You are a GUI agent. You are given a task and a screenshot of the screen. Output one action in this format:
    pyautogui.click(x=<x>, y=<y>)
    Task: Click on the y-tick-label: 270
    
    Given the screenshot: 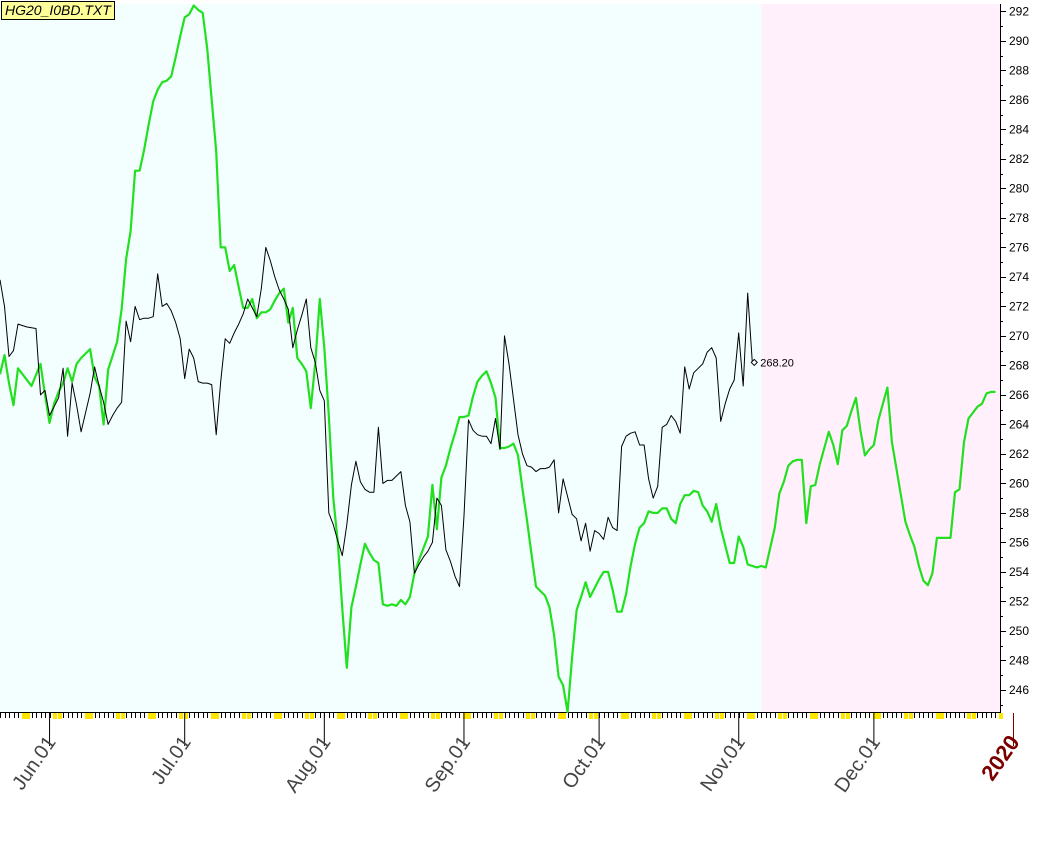 What is the action you would take?
    pyautogui.click(x=1019, y=336)
    